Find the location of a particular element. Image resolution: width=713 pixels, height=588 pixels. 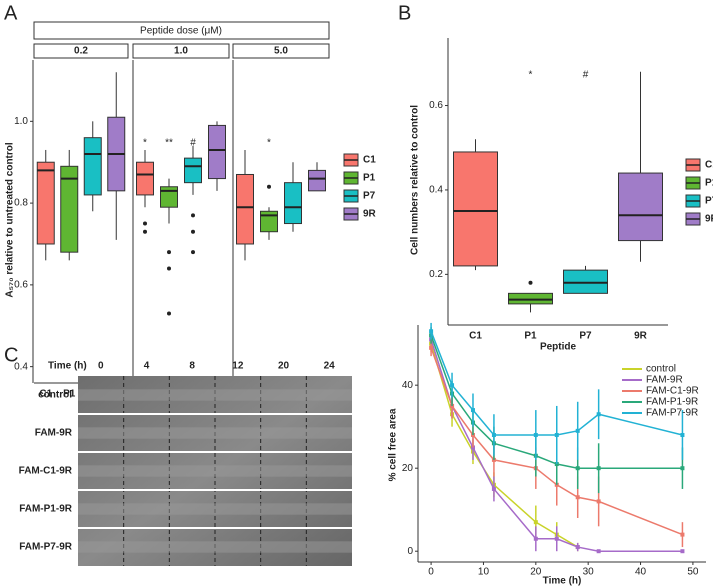

row-label: FAM-P1-9R is located at coordinates (46, 509).